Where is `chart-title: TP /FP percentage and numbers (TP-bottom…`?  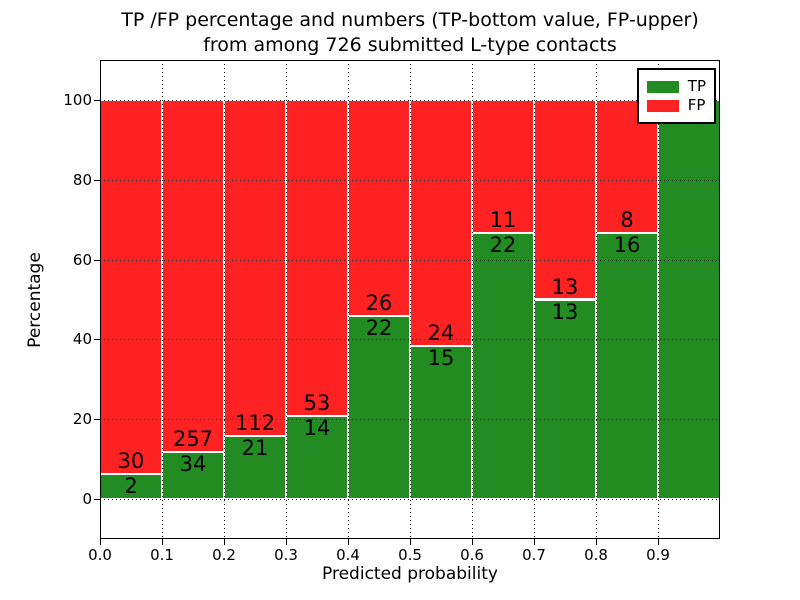 chart-title: TP /FP percentage and numbers (TP-bottom… is located at coordinates (410, 33).